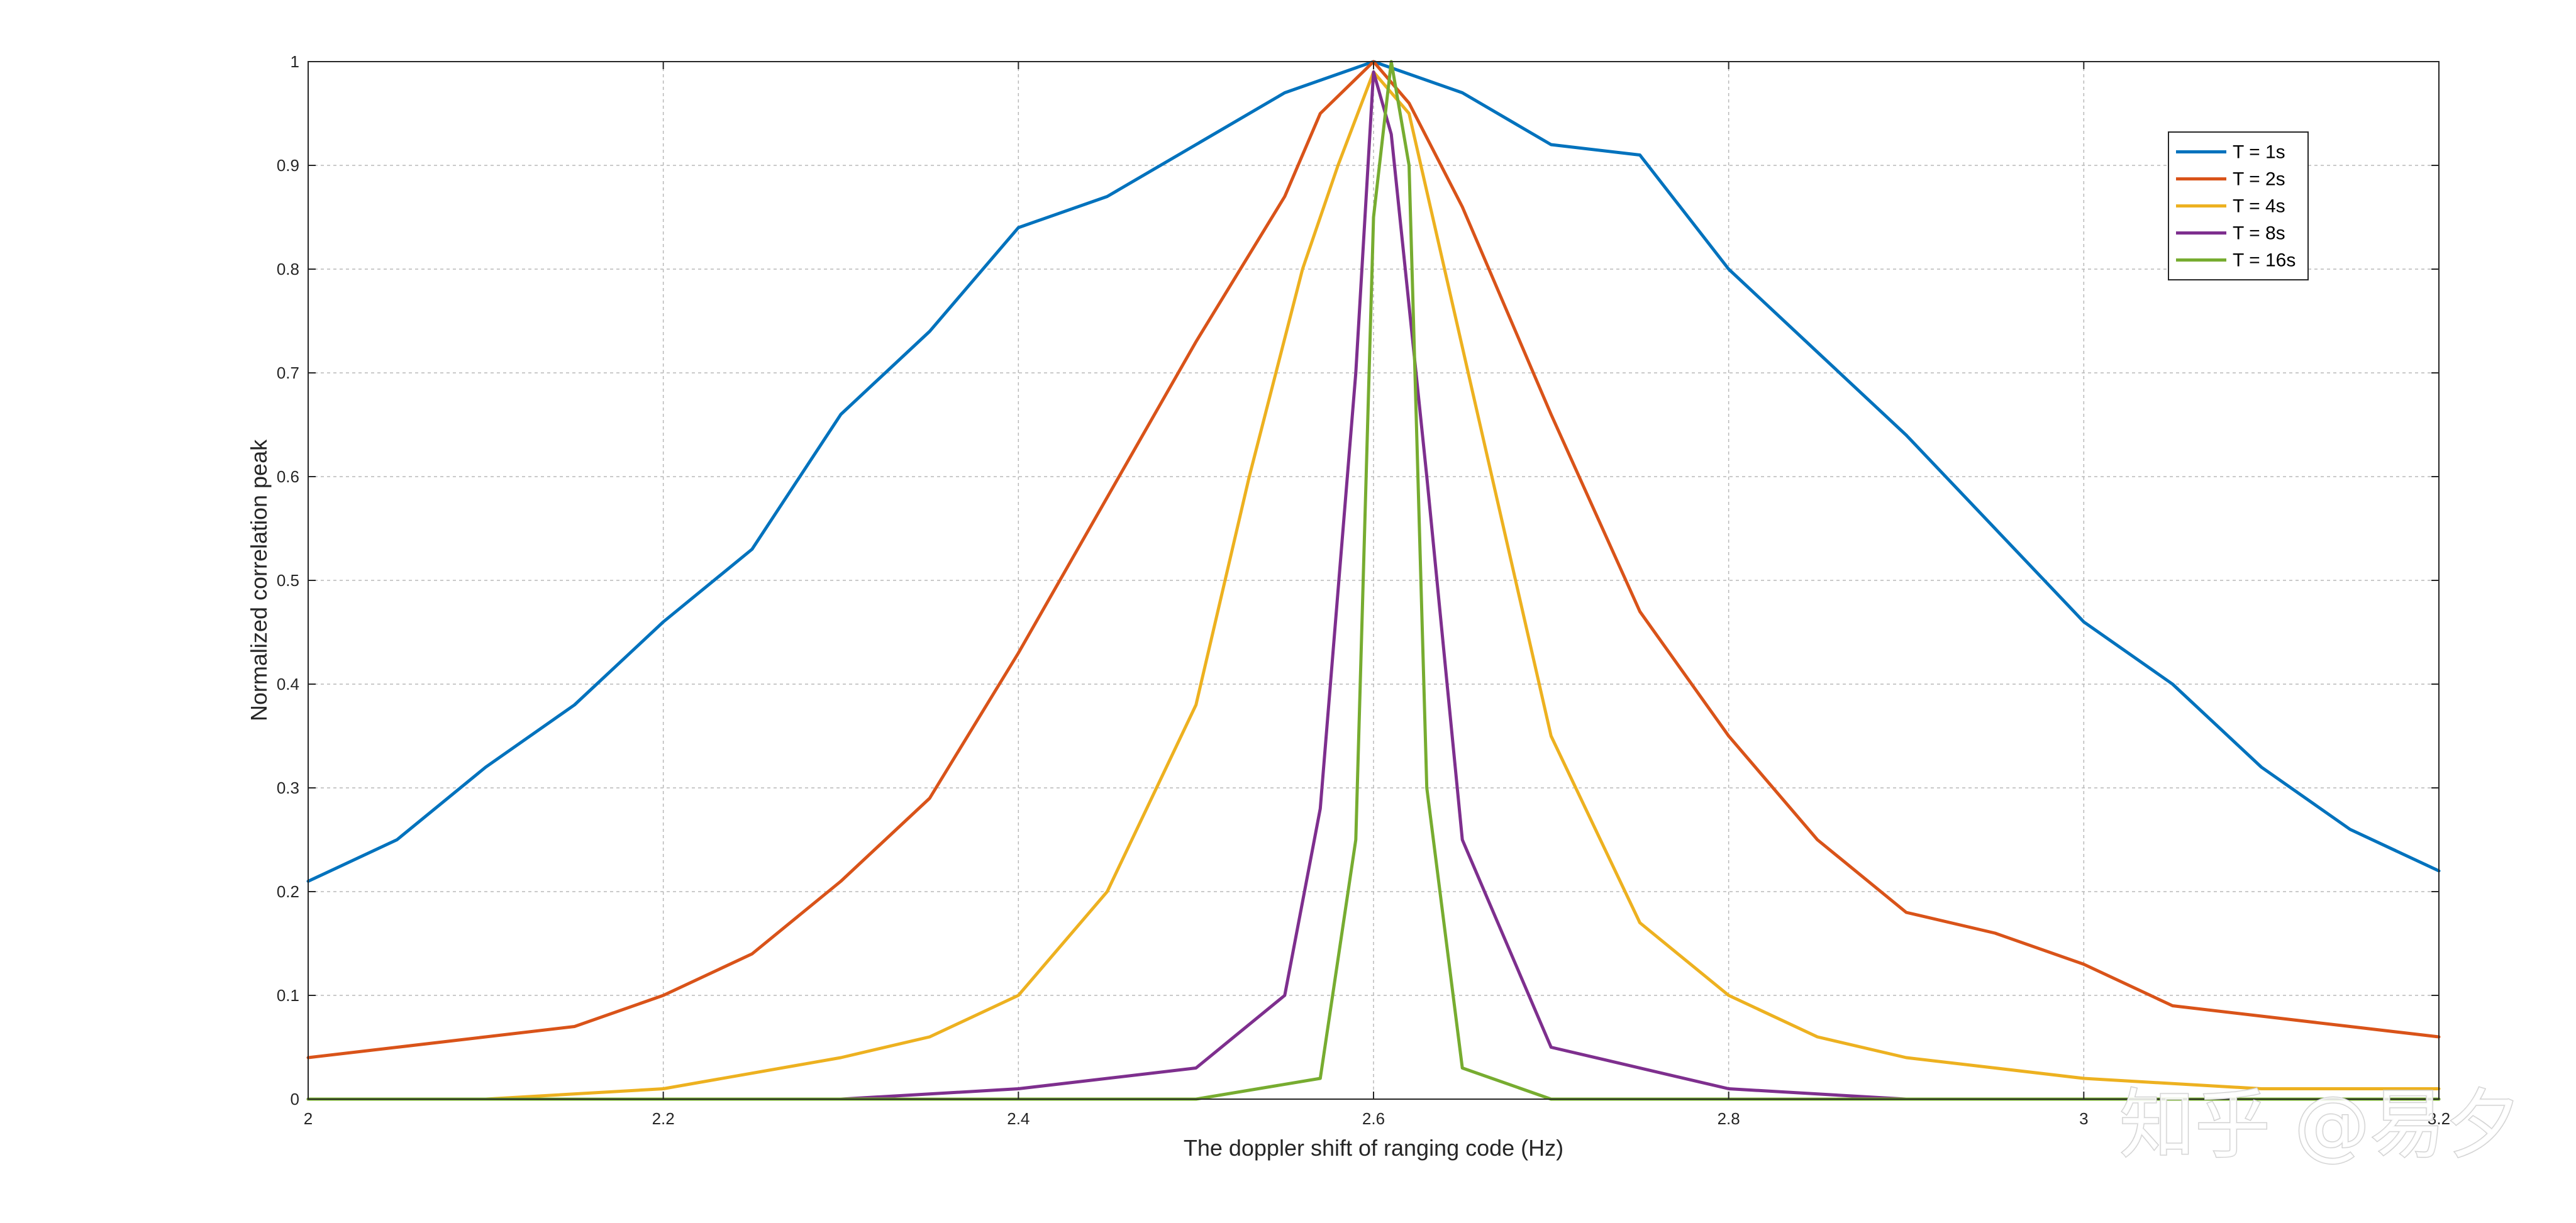  I want to click on x-tick-label: 2.2, so click(663, 1118).